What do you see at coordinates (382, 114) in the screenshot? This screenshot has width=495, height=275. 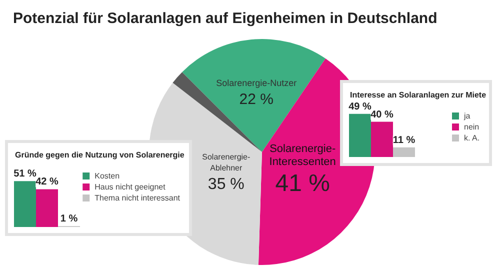 I see `data-label: 40 %` at bounding box center [382, 114].